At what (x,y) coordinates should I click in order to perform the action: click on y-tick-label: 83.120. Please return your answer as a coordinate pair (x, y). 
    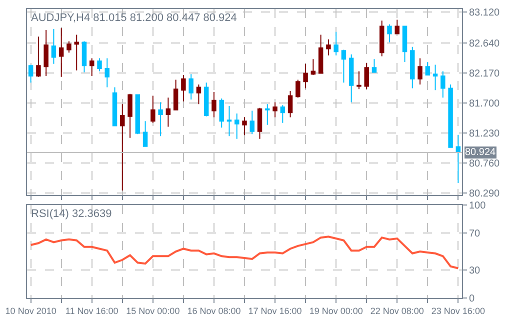
    Looking at the image, I should click on (484, 13).